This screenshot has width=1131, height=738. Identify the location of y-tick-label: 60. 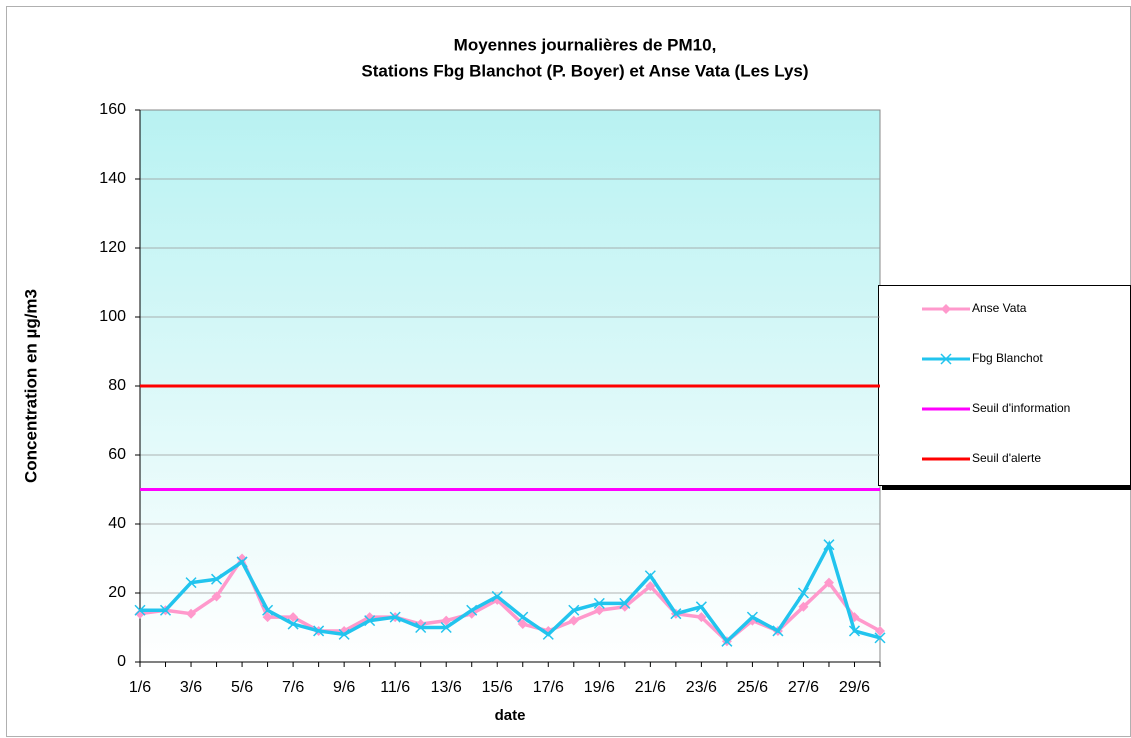
(117, 454).